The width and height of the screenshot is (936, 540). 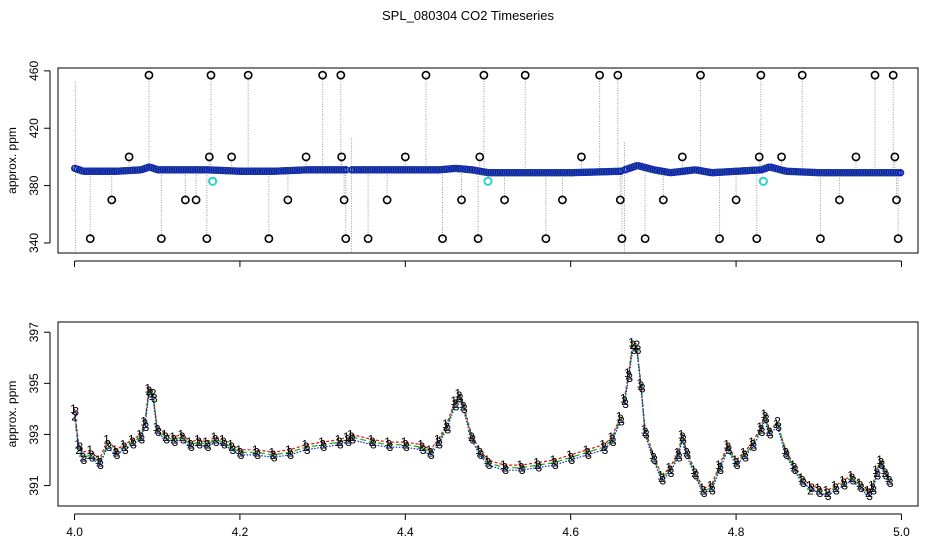 I want to click on y-tick-label: 397, so click(x=34, y=332).